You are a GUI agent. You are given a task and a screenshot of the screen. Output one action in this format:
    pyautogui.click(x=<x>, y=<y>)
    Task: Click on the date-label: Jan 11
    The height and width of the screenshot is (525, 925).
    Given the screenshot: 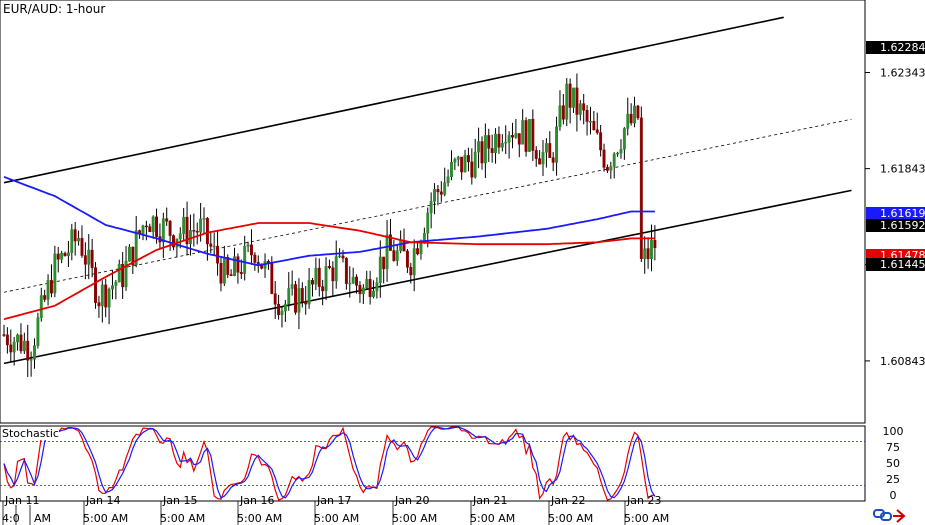 What is the action you would take?
    pyautogui.click(x=21, y=500)
    